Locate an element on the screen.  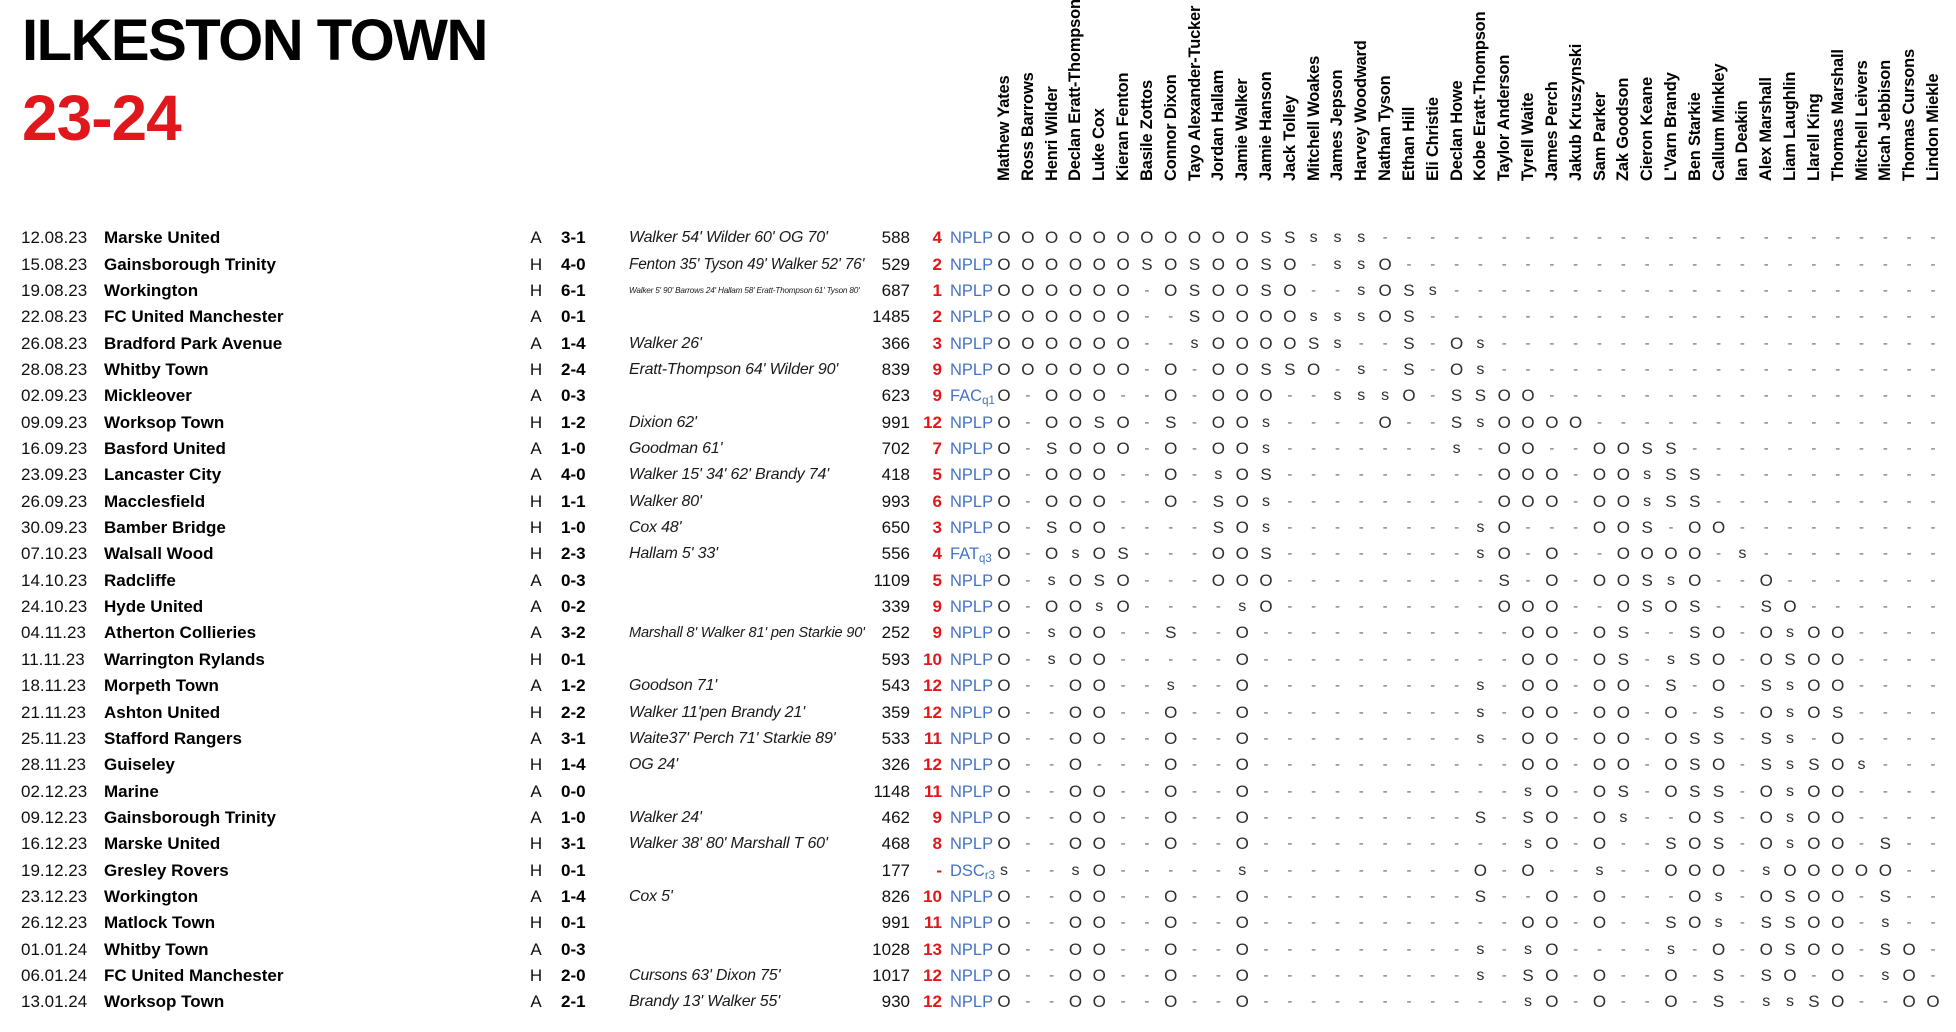
match-opponent: Warrington Rylands is located at coordinates (184, 659).